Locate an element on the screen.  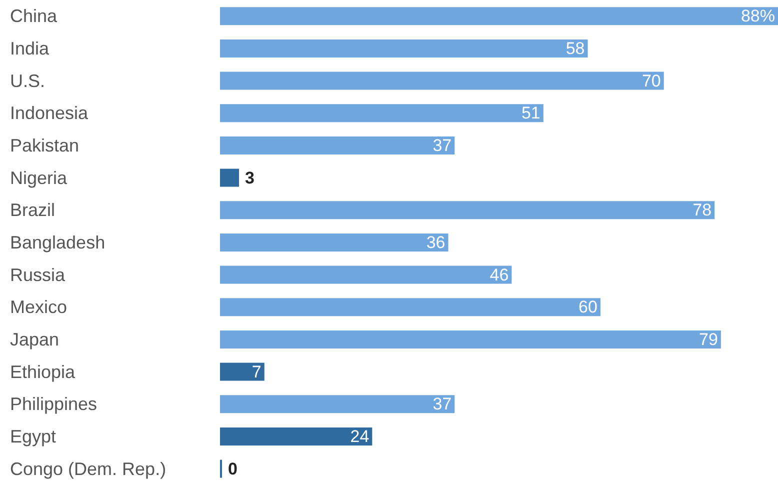
data-label: 36 is located at coordinates (436, 242).